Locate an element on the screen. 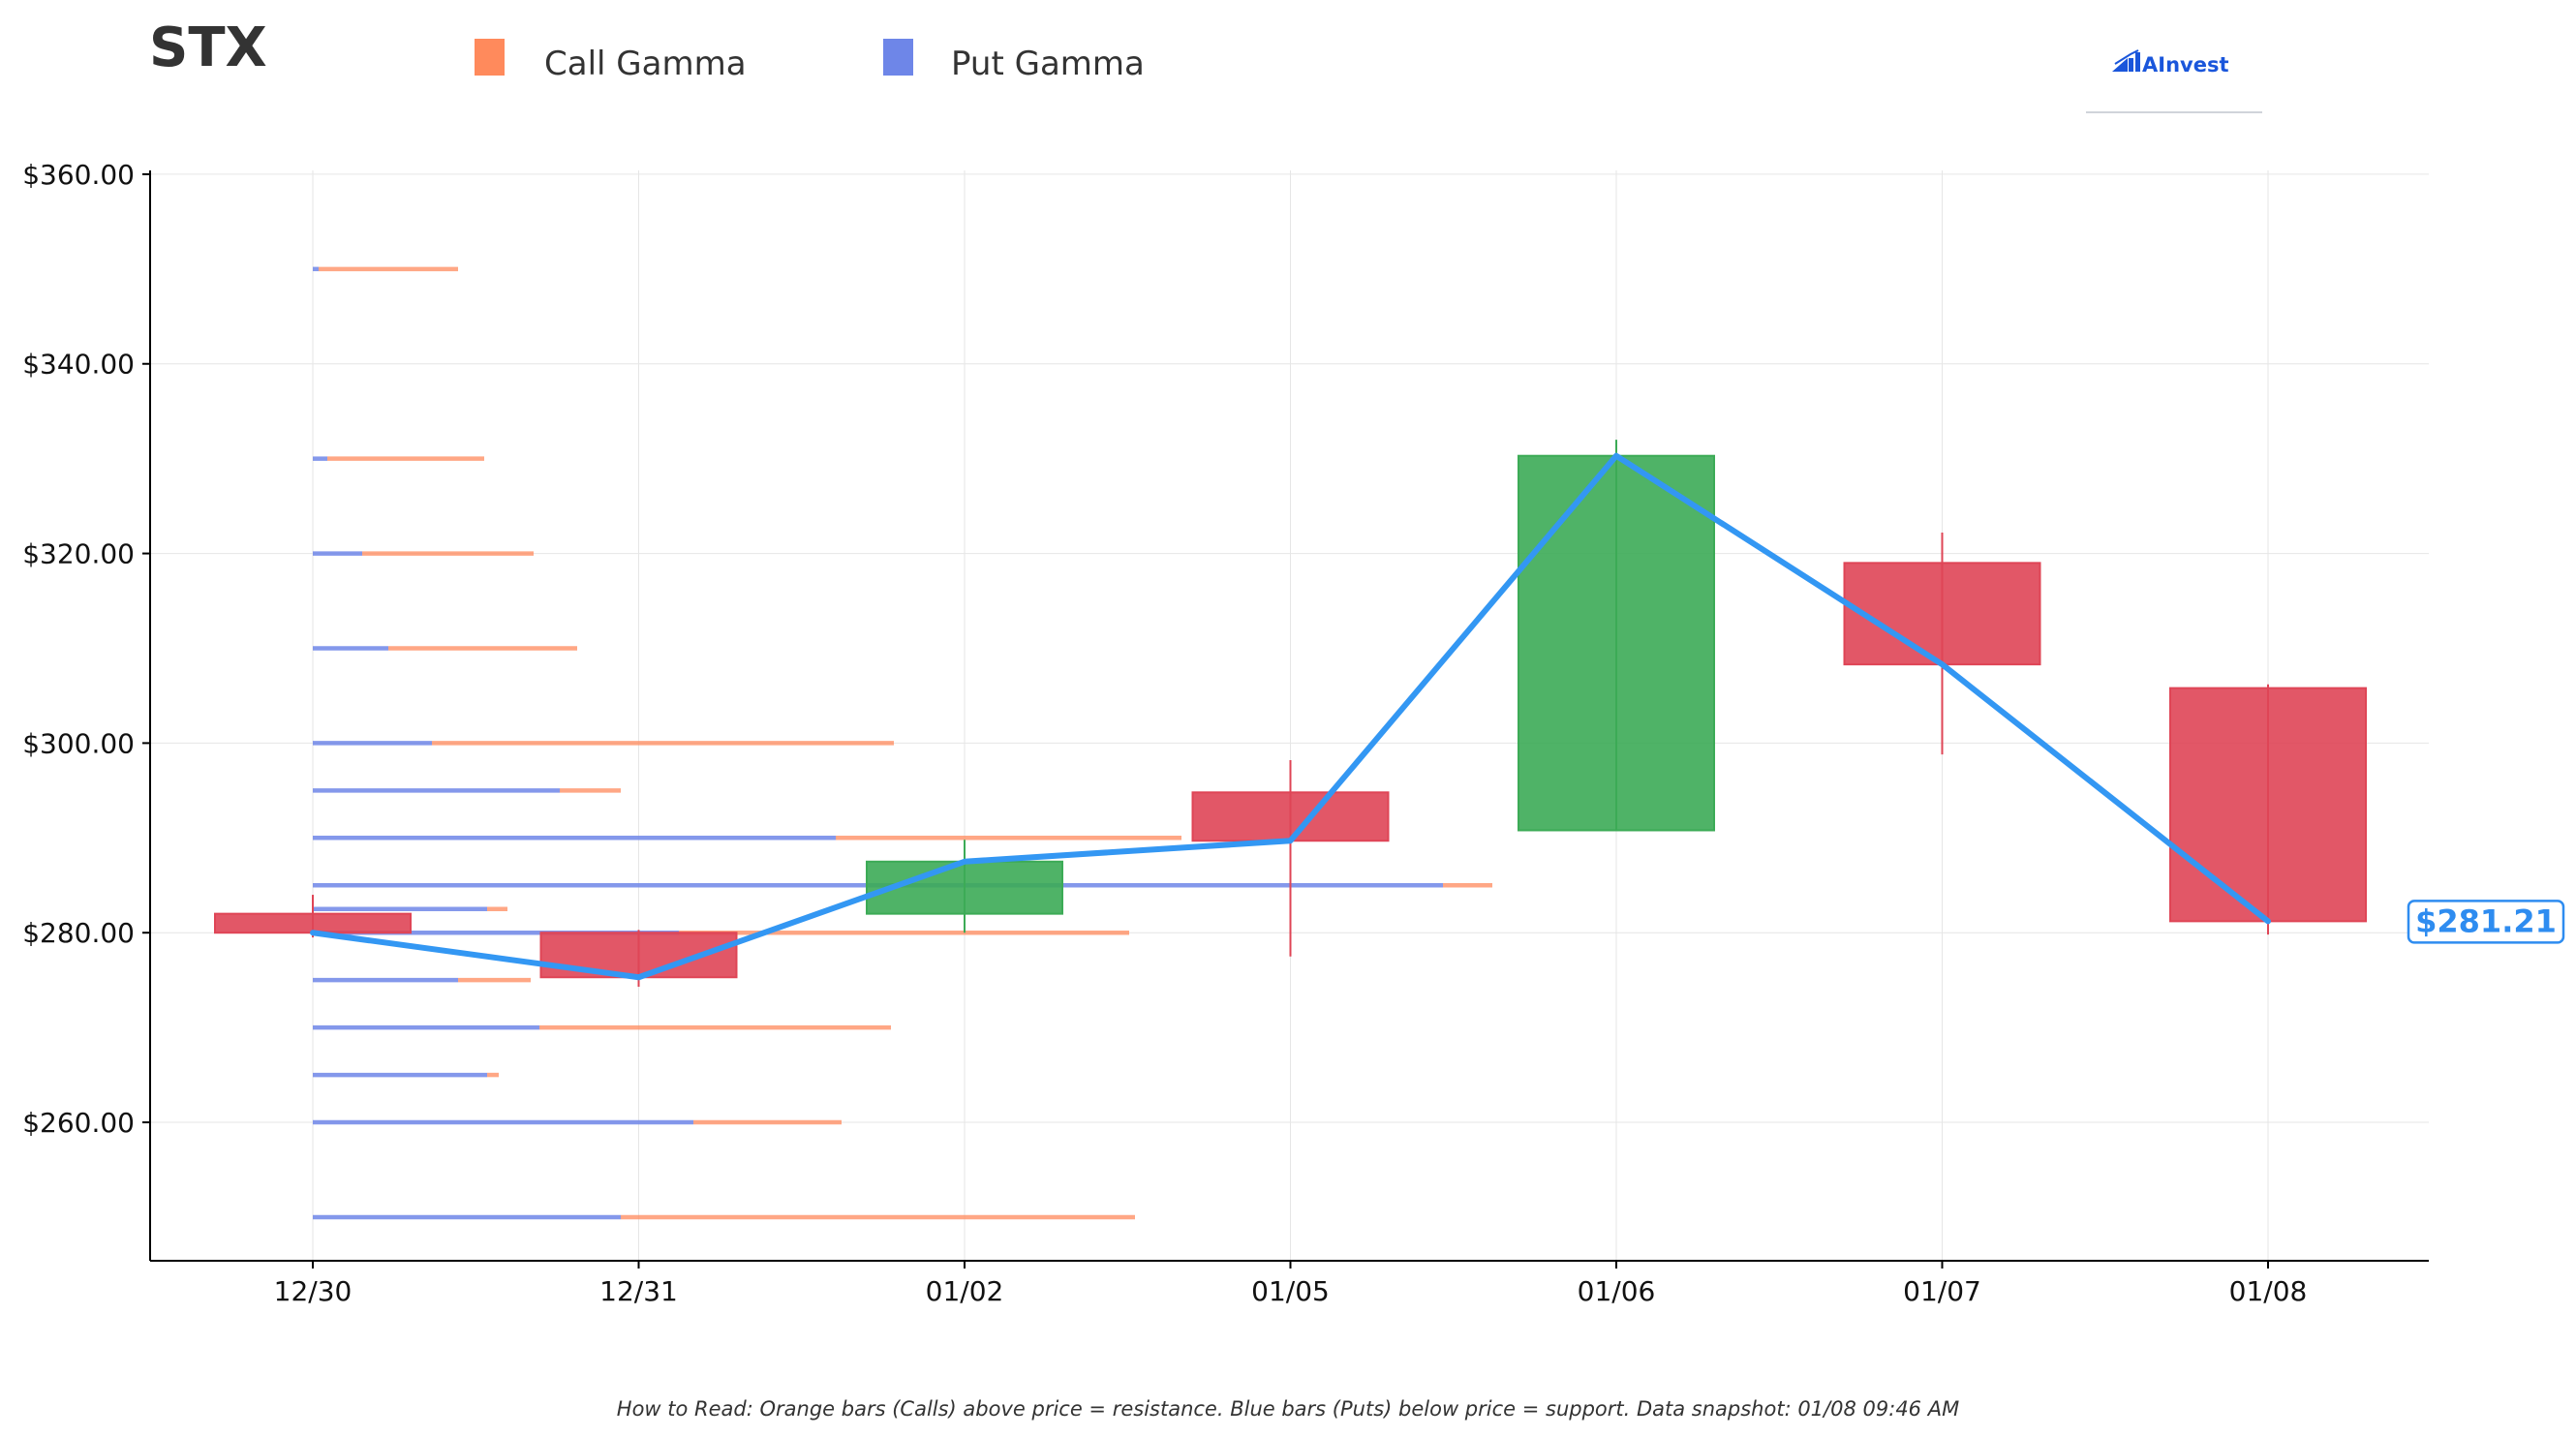 The width and height of the screenshot is (2576, 1437). last-price-box is located at coordinates (2486, 922).